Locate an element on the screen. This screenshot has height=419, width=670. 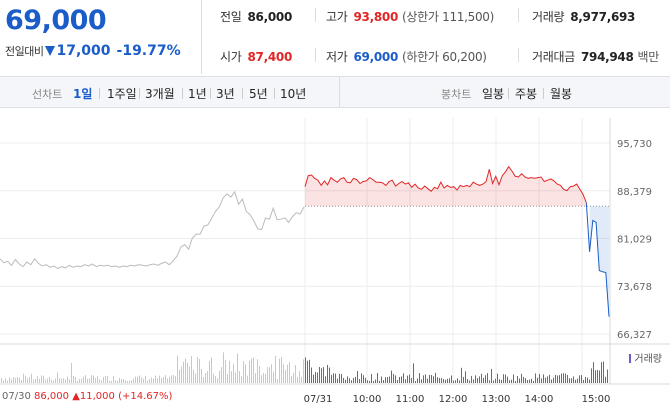
tab-1d: 1일 is located at coordinates (83, 94).